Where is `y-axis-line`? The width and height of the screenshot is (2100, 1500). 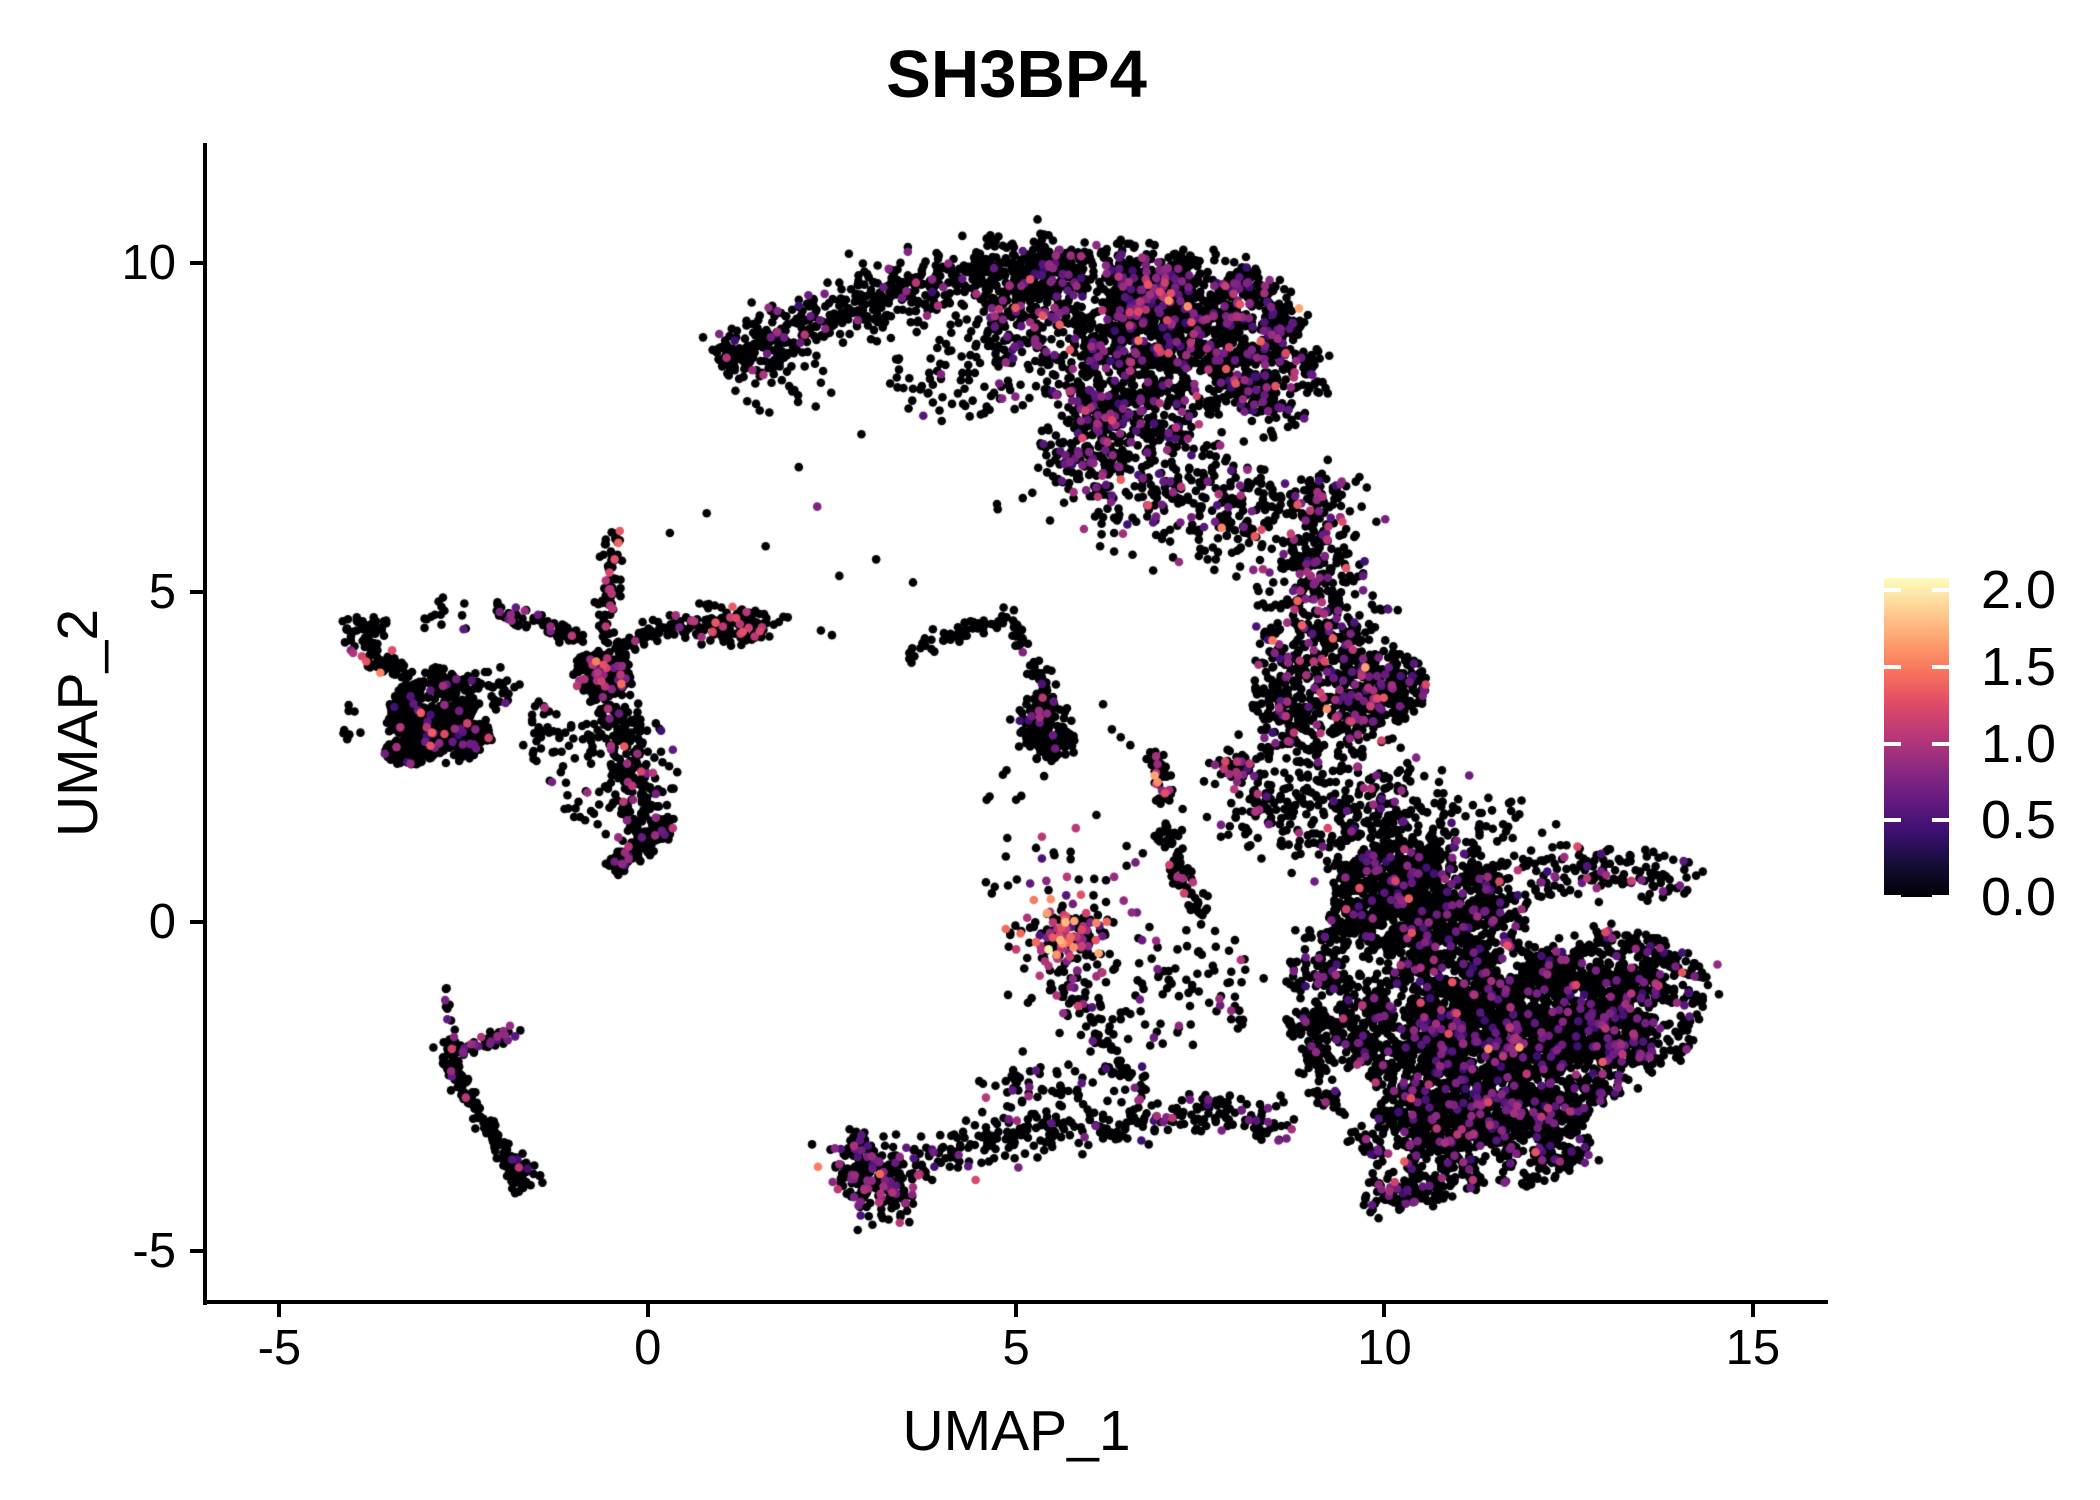 y-axis-line is located at coordinates (205, 724).